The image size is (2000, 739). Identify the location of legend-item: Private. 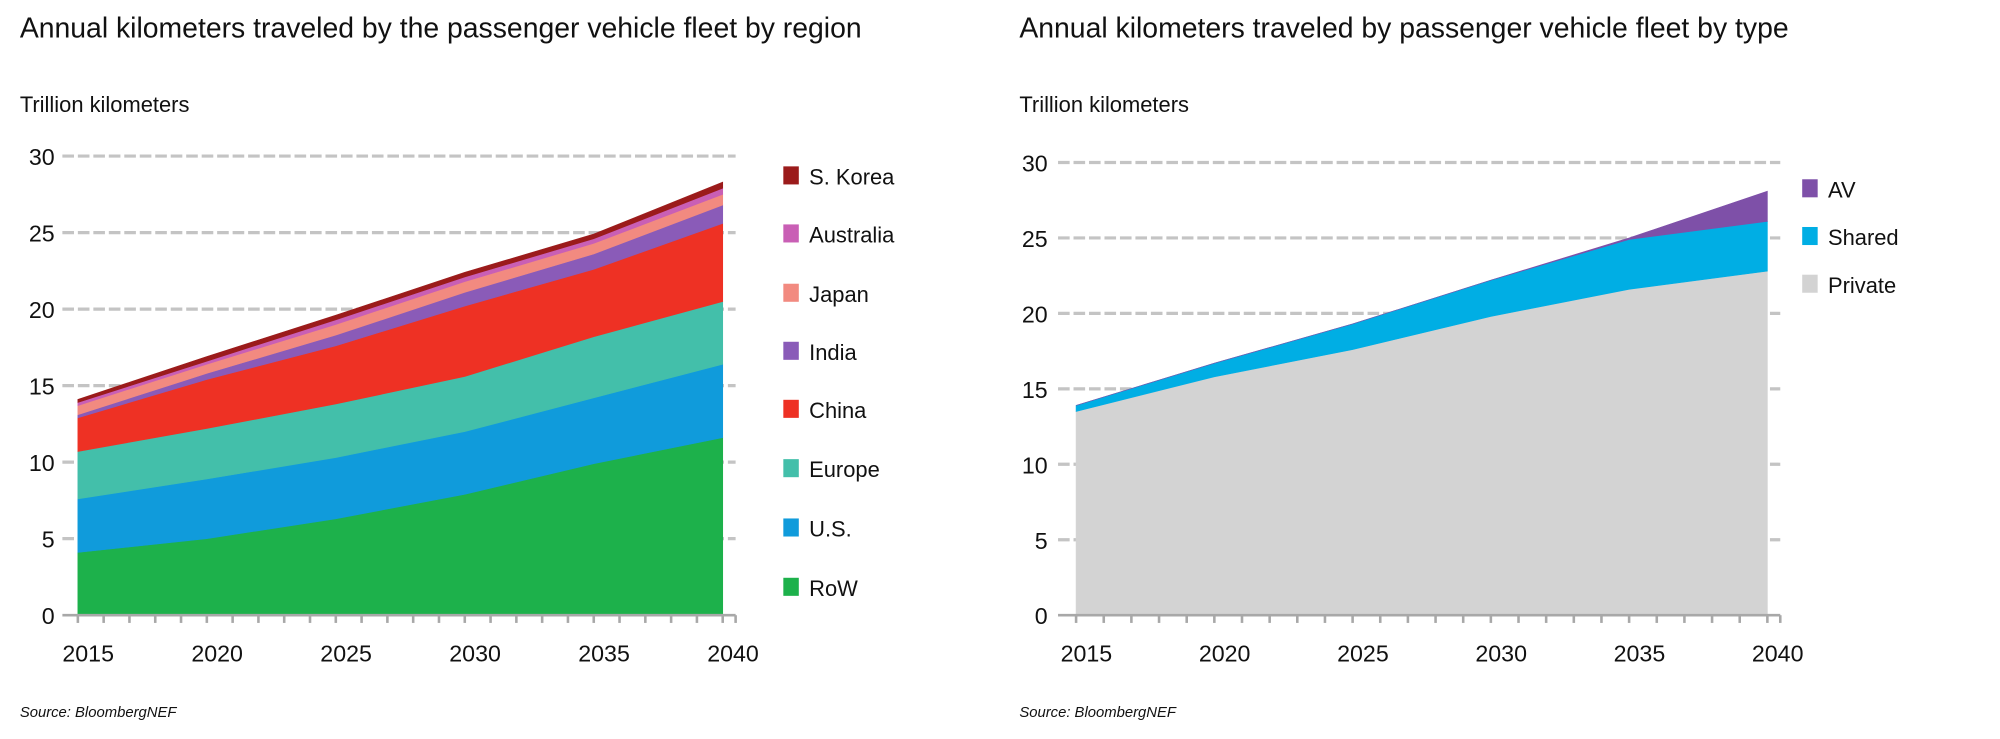
(1849, 285).